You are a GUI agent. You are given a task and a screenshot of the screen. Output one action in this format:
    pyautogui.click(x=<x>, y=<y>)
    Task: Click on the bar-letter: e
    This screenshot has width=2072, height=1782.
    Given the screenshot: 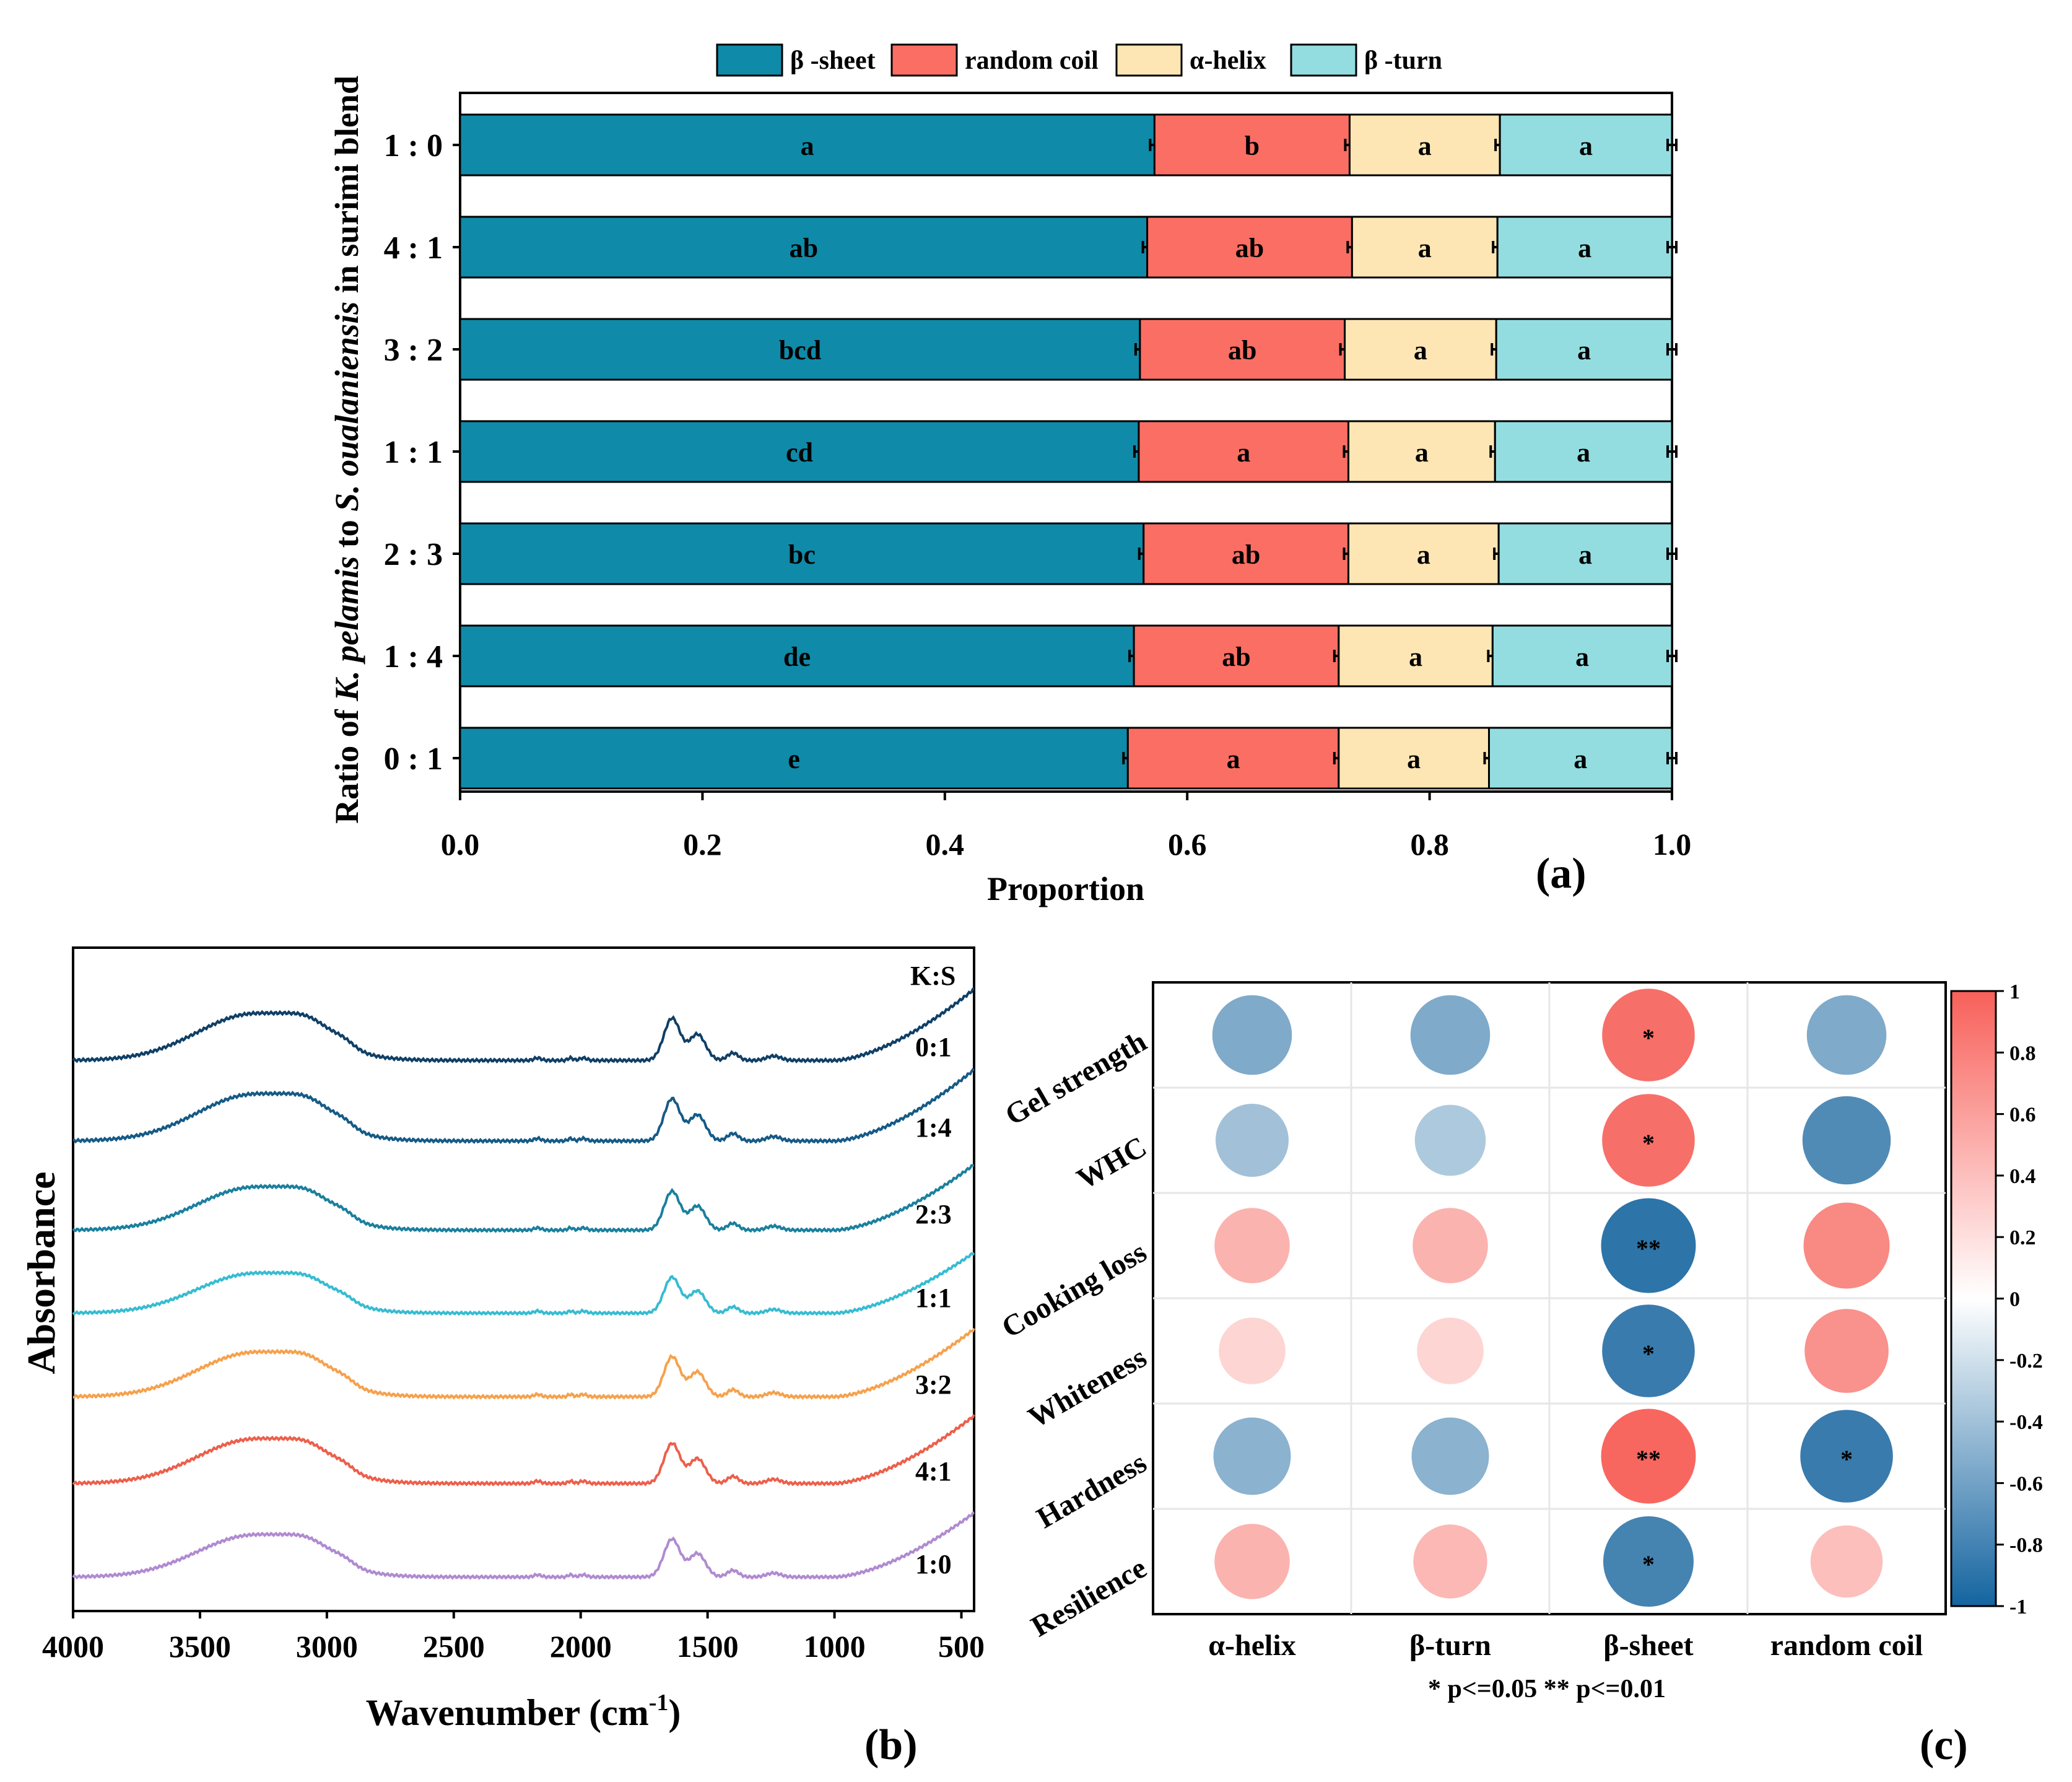 What is the action you would take?
    pyautogui.click(x=794, y=759)
    